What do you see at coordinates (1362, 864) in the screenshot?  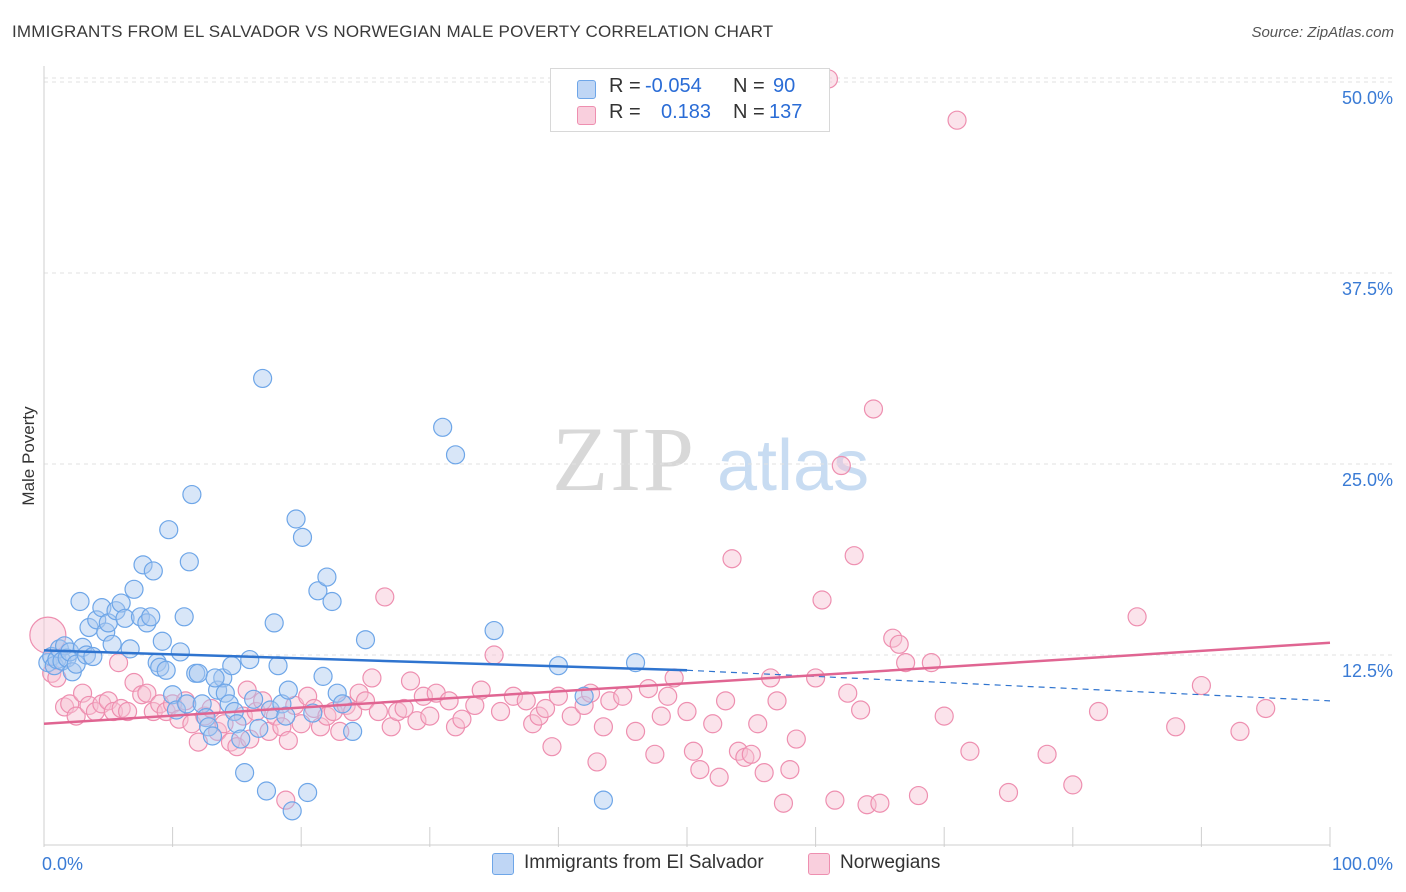 I see `x-tick-label: 100.0%` at bounding box center [1362, 864].